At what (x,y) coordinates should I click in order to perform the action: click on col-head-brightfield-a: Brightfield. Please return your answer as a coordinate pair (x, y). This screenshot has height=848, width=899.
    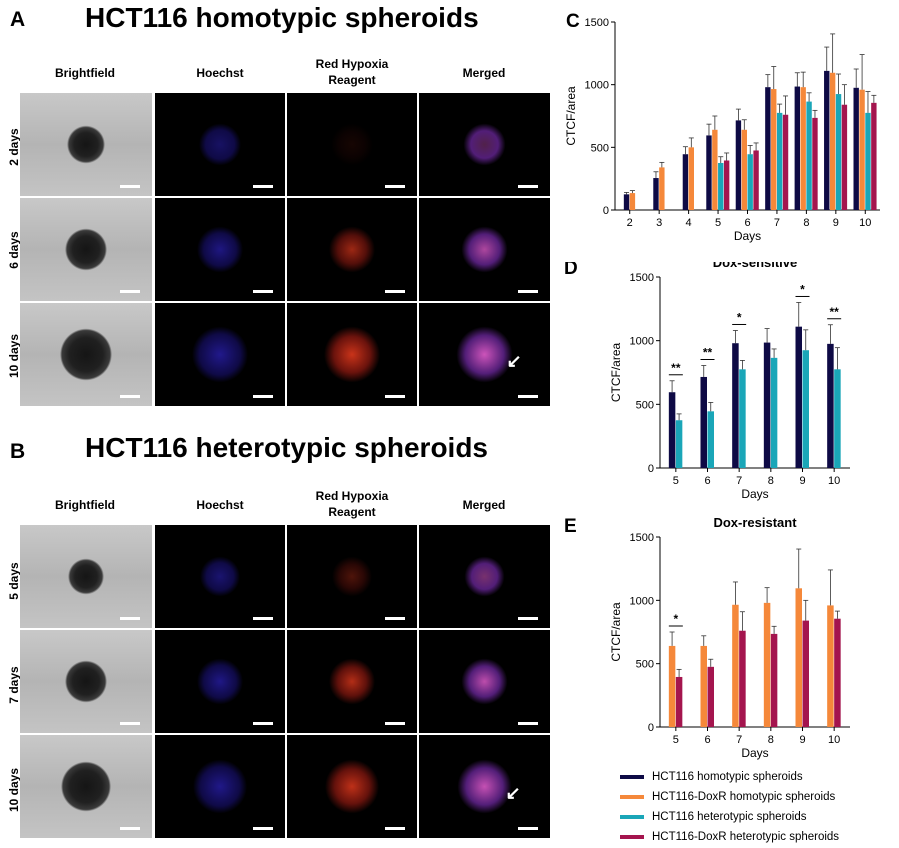
    Looking at the image, I should click on (85, 73).